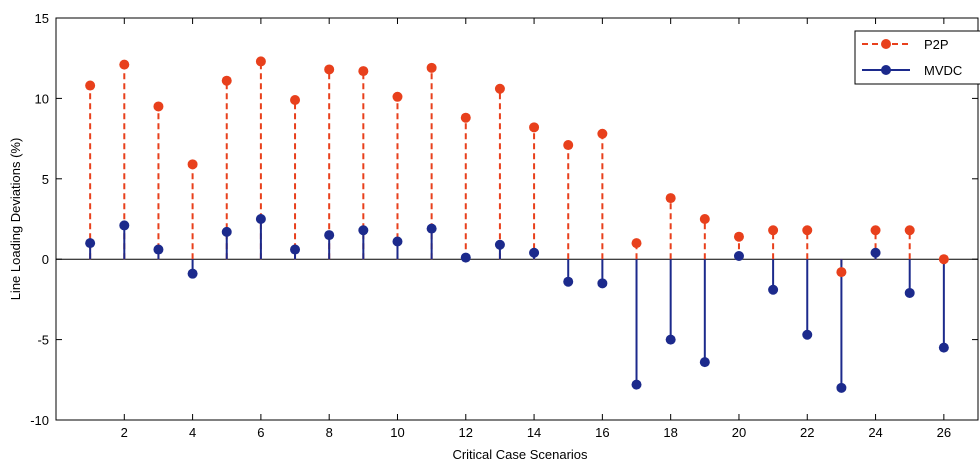 This screenshot has width=980, height=468. I want to click on y-tick-label: 15, so click(42, 18).